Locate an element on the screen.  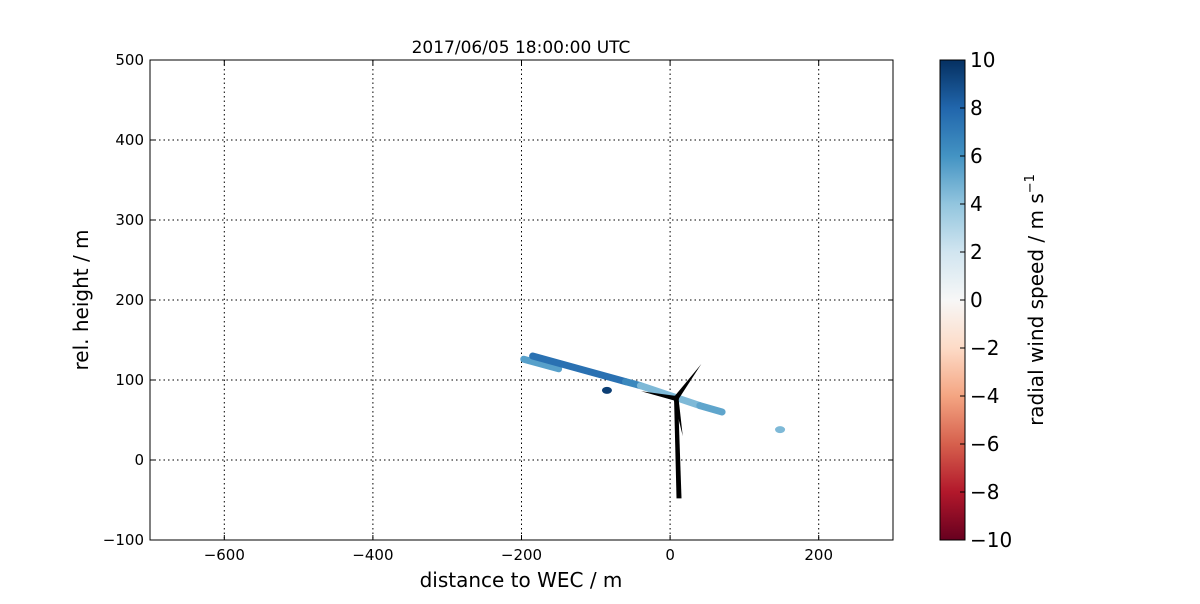
colorbar-tick-label: 8 is located at coordinates (976, 108).